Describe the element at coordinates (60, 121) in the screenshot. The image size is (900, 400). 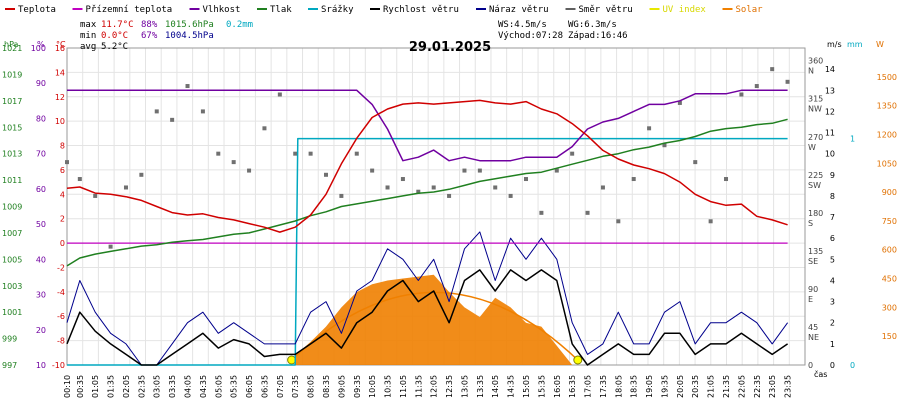
I see `axis-temp-tick: 10` at that location.